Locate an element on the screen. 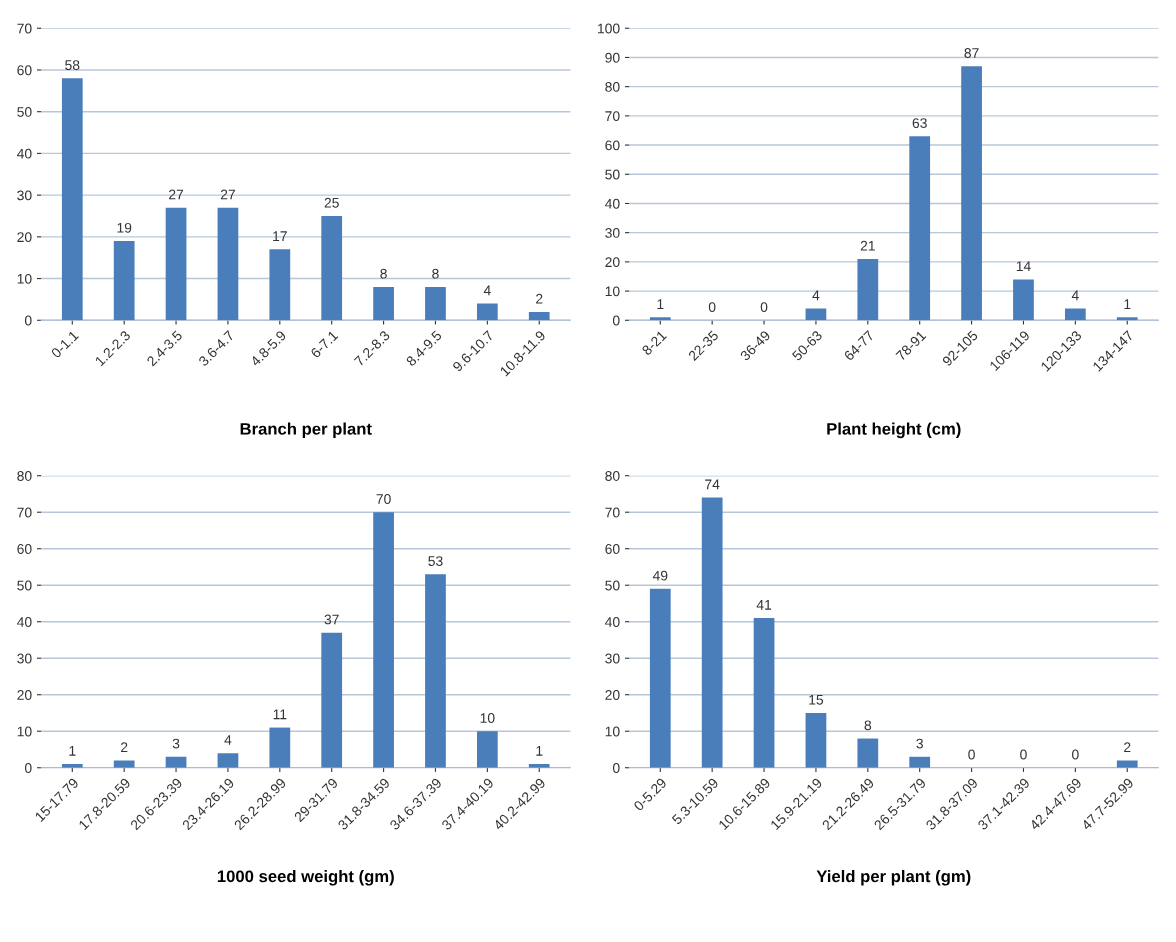 This screenshot has height=942, width=1176. data-label: 17 is located at coordinates (280, 236).